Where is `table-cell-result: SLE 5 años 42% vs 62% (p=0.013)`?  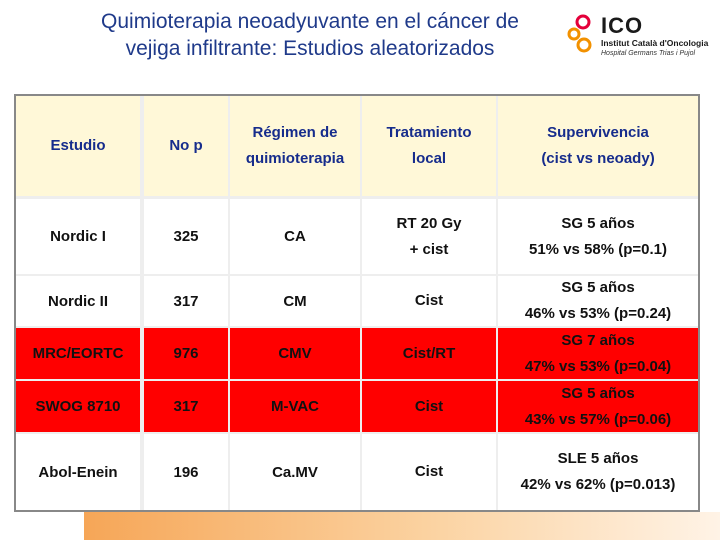 table-cell-result: SLE 5 años 42% vs 62% (p=0.013) is located at coordinates (598, 472).